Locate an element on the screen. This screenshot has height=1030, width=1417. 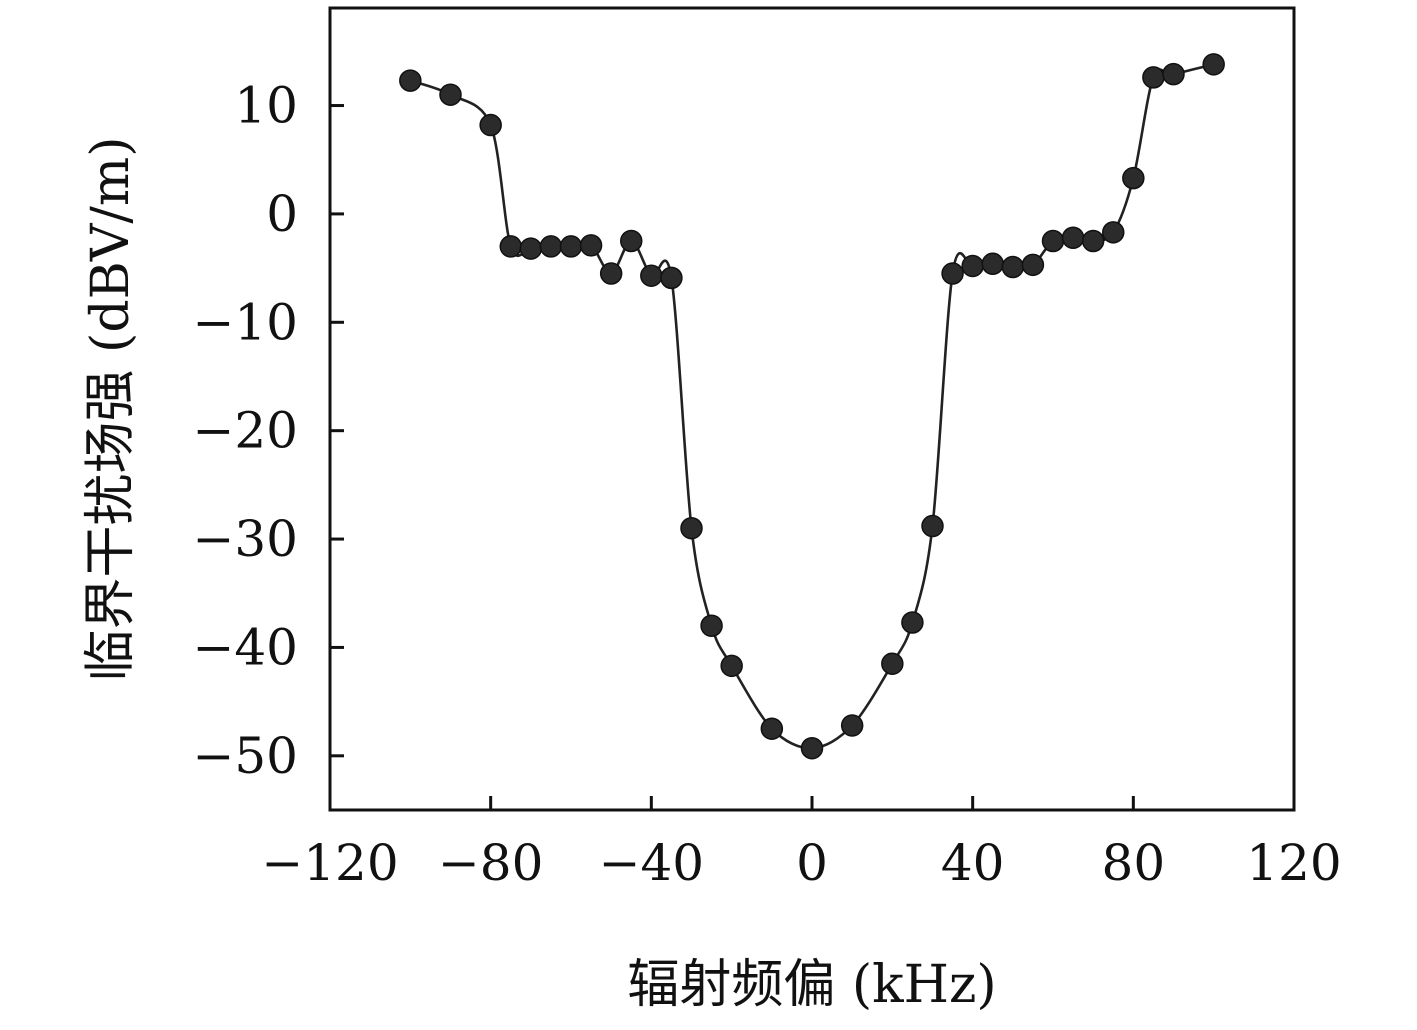
y-tick-label: 10 is located at coordinates (266, 106).